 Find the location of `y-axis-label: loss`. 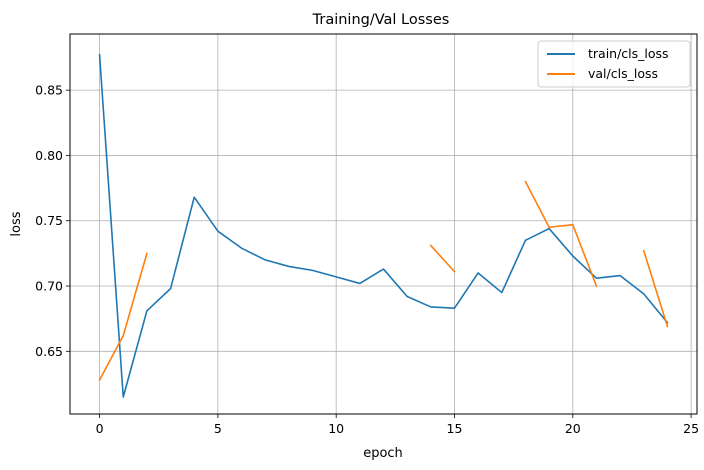

y-axis-label: loss is located at coordinates (16, 223).